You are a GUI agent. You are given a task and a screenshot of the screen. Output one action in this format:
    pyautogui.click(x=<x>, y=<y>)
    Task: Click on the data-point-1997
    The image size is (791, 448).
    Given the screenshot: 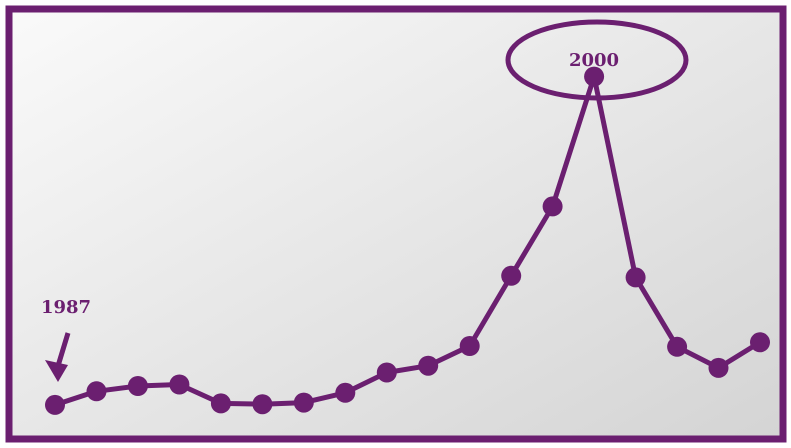 What is the action you would take?
    pyautogui.click(x=469, y=346)
    